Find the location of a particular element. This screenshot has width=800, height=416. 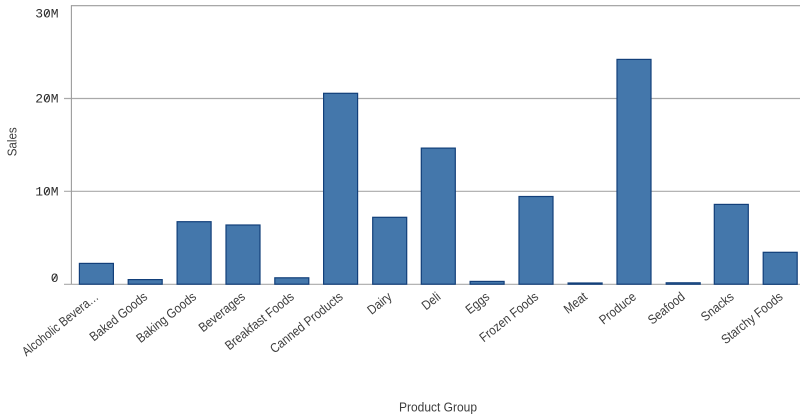

svg-text: Sales is located at coordinates (12, 141).